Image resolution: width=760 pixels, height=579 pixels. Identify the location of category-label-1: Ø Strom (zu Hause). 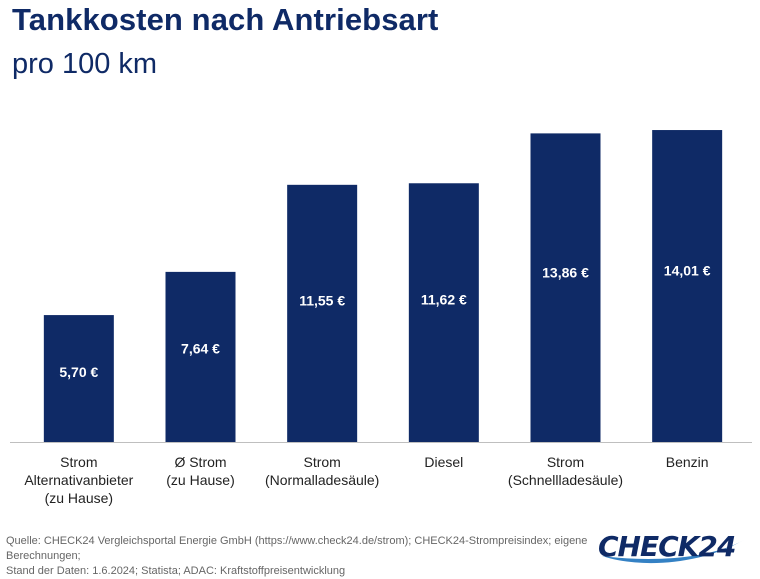
(200, 471).